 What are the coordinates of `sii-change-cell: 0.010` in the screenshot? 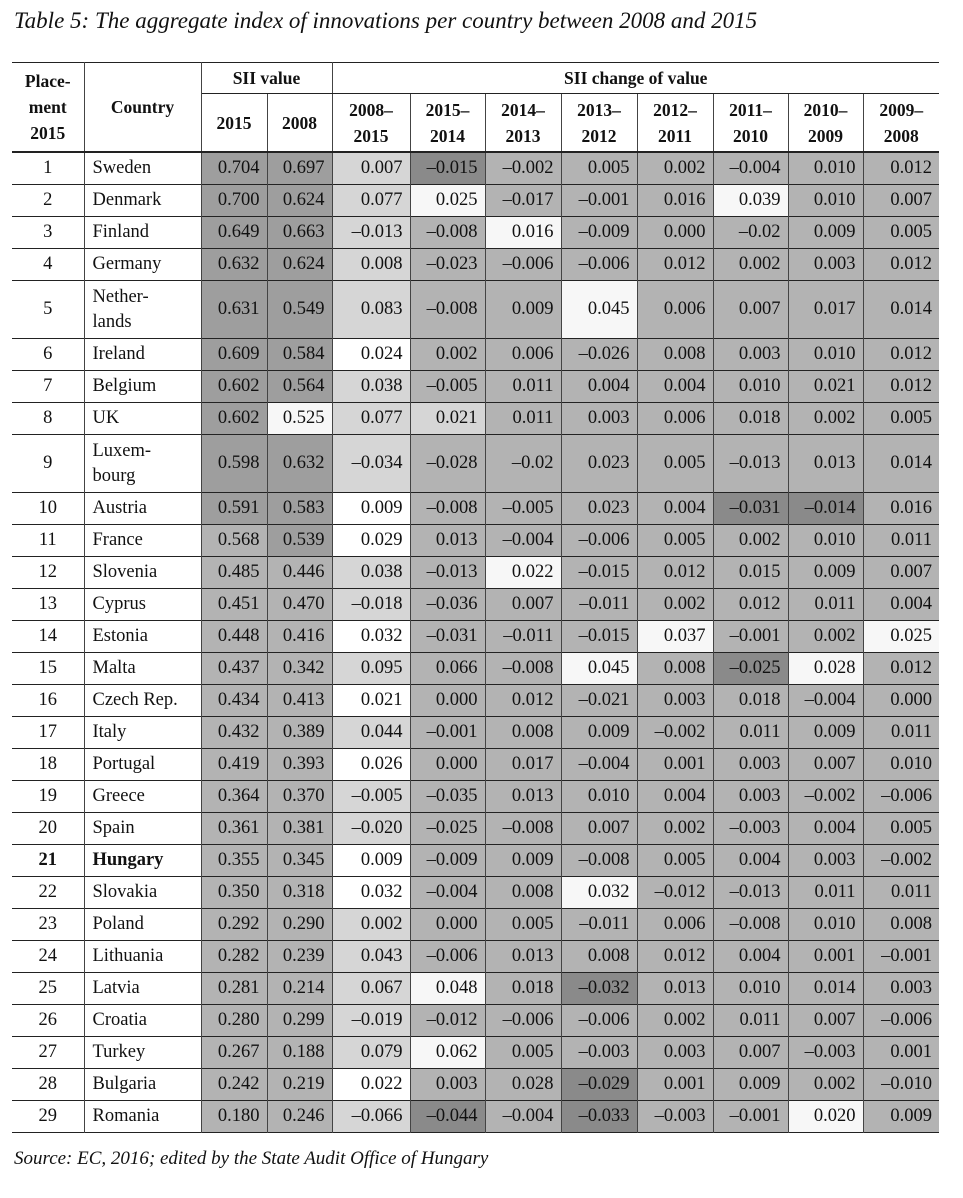 It's located at (599, 796).